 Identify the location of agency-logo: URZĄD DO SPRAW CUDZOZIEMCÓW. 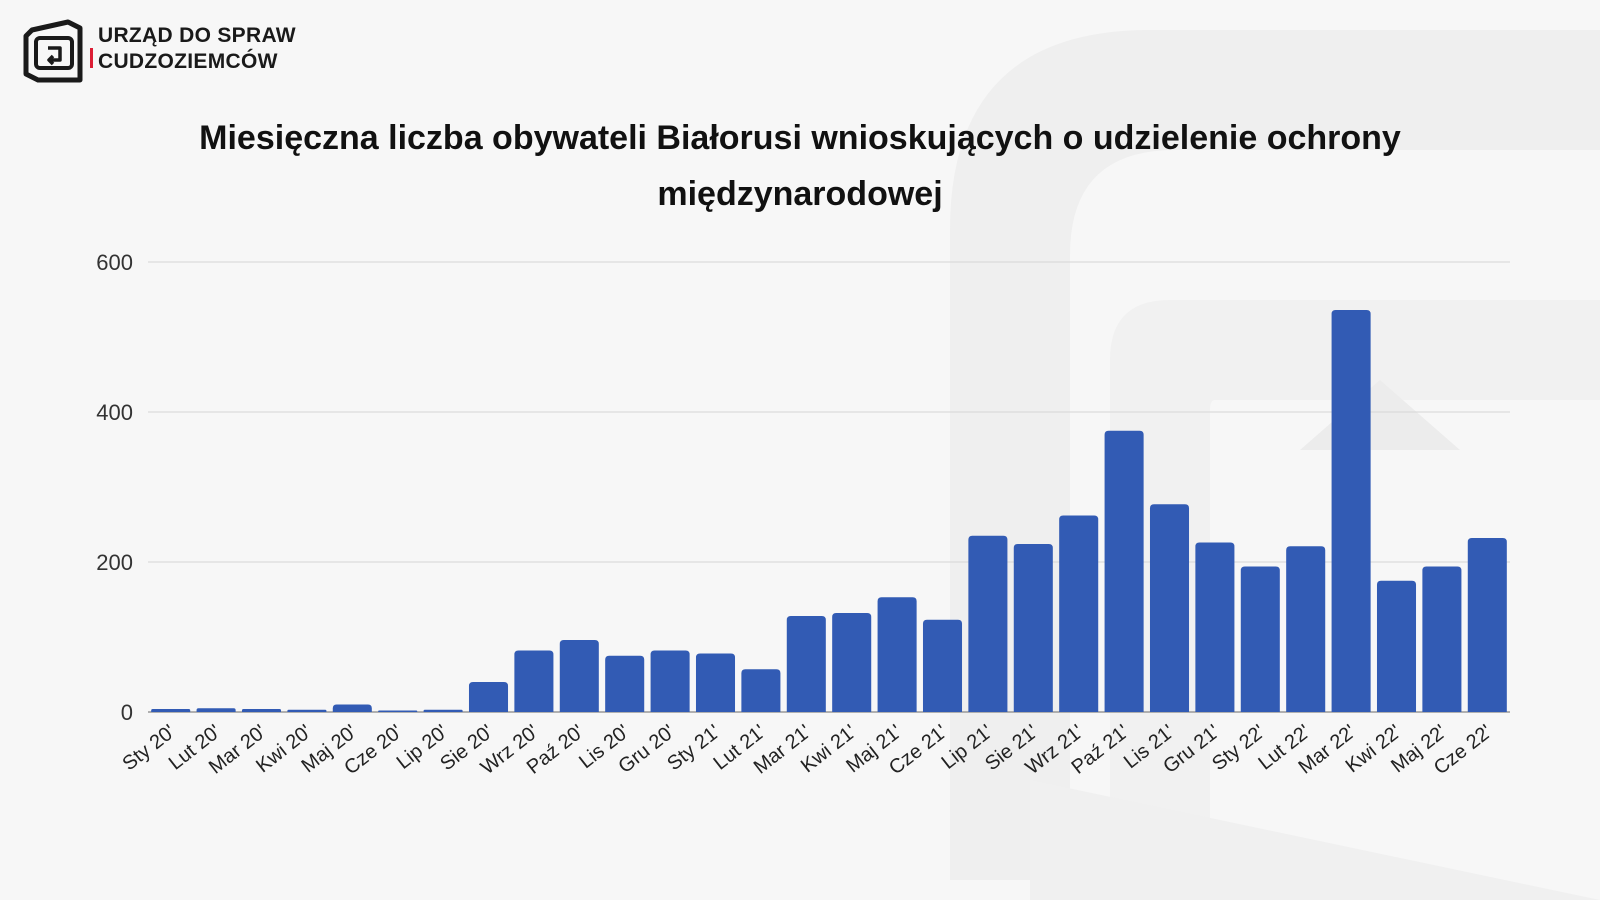
(177, 53).